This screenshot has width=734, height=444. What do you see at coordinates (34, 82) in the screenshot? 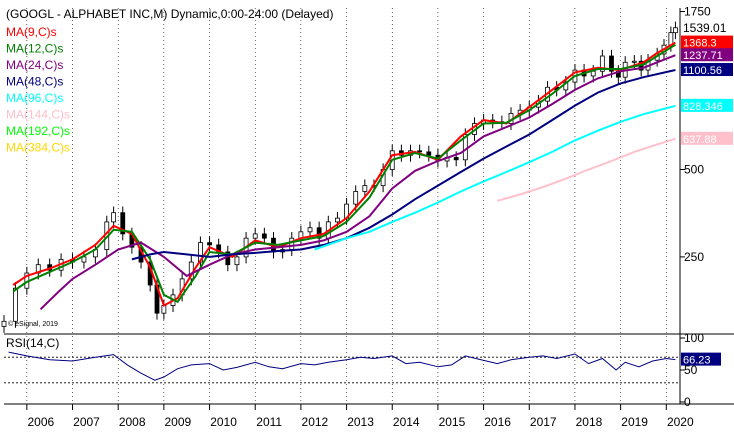
I see `legend-entry: MA(48,C)s` at bounding box center [34, 82].